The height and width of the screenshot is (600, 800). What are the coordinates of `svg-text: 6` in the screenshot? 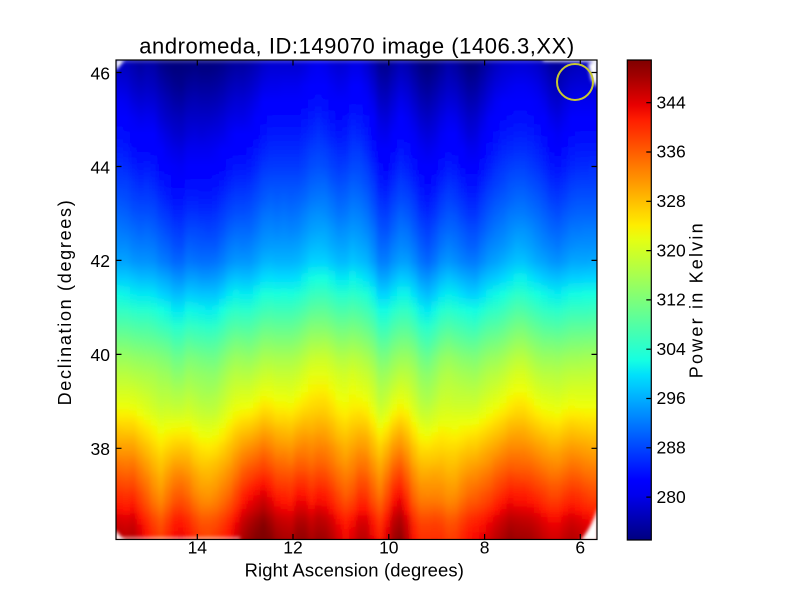 It's located at (580, 548).